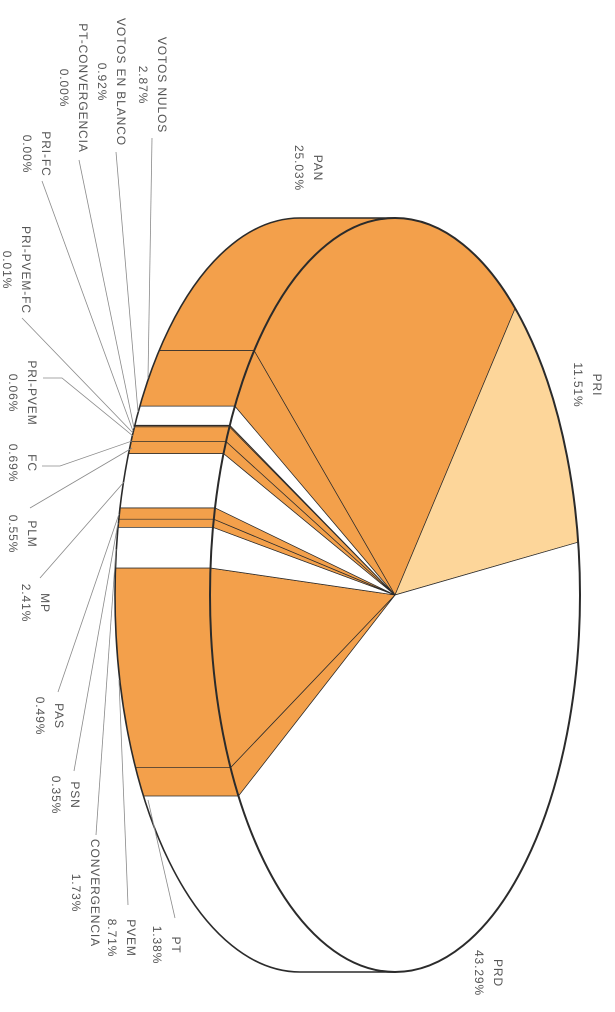  Describe the element at coordinates (13, 534) in the screenshot. I see `label-plm-value: 0.55%` at that location.